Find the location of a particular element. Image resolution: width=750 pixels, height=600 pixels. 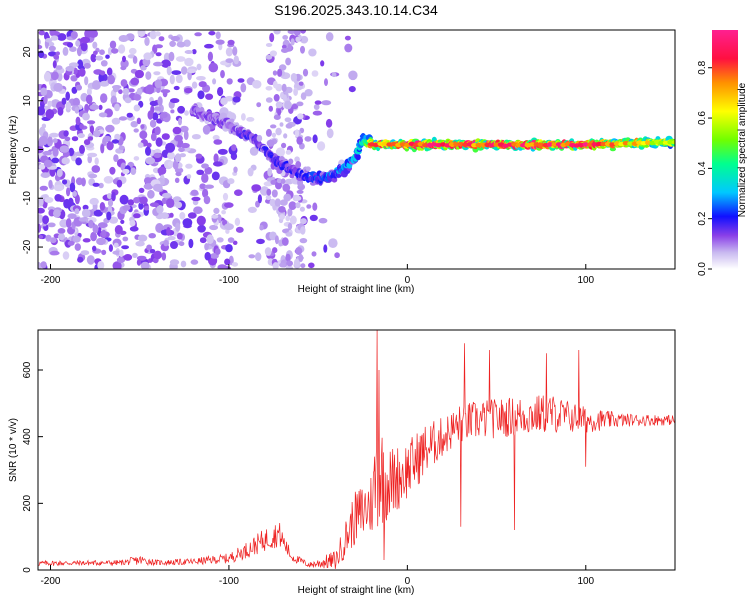

colorbar-tick-label: 0.4 is located at coordinates (702, 168).